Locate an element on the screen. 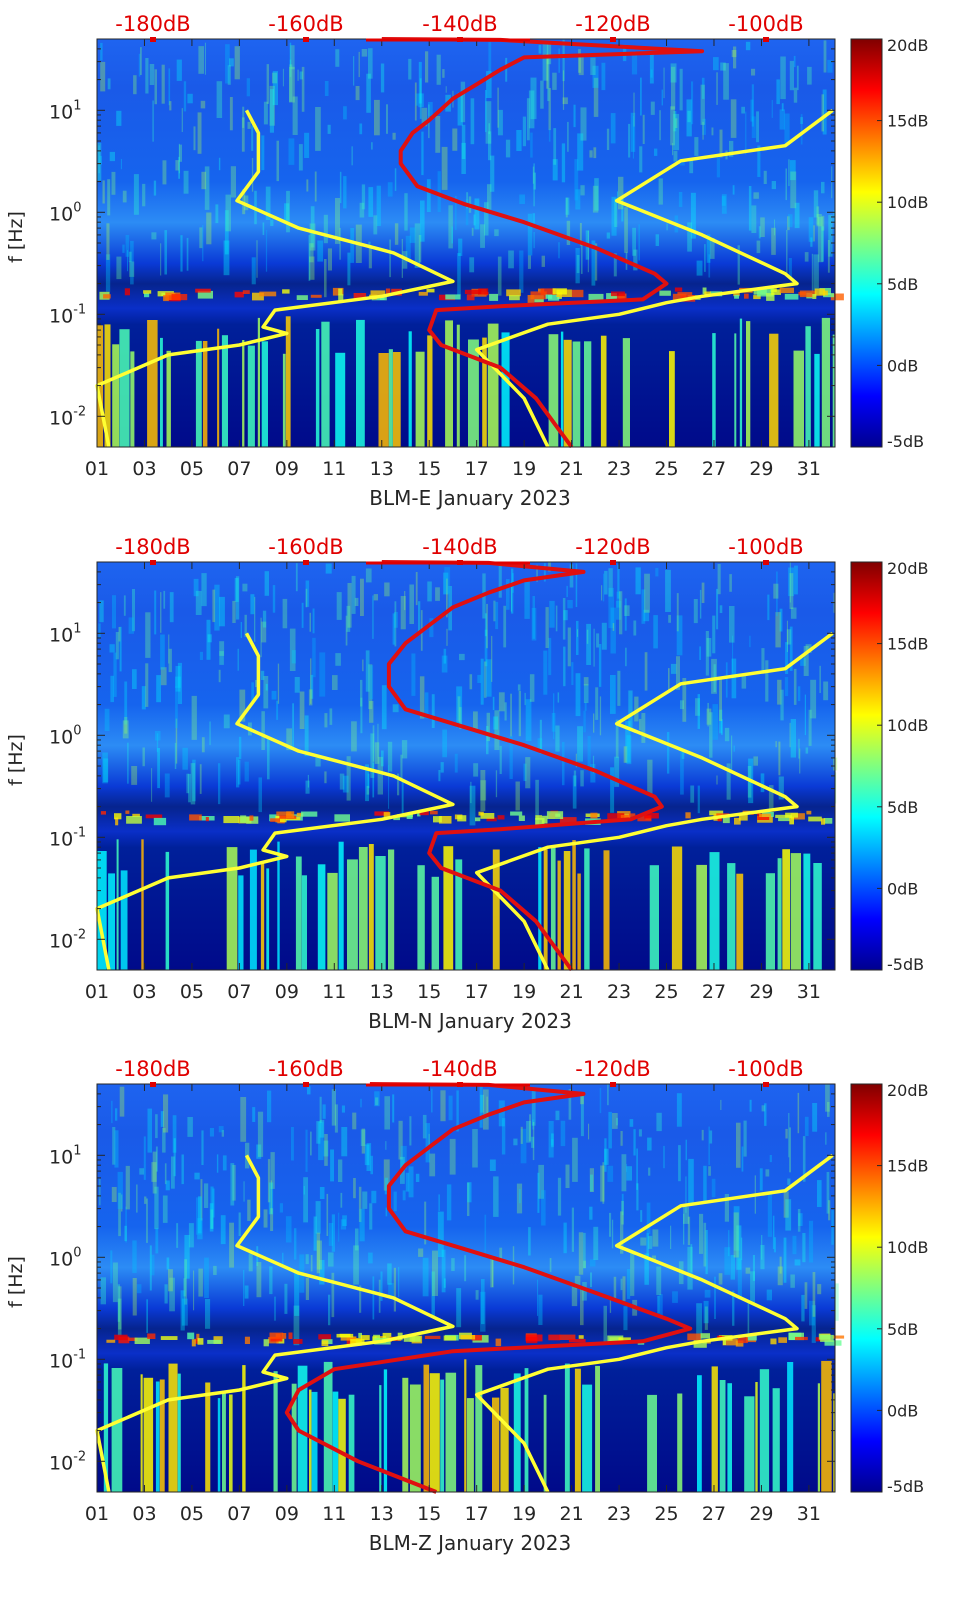  x-tick-label: 25 is located at coordinates (666, 469).